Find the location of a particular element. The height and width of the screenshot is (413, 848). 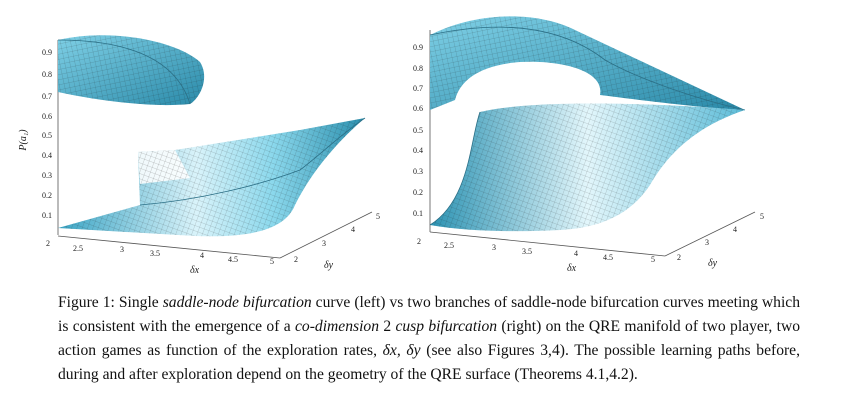

left-z-ticks: 0.9 0.8 0.7 0.6 0.5 0.4 0.3 0.2 0.1 is located at coordinates (47, 134).